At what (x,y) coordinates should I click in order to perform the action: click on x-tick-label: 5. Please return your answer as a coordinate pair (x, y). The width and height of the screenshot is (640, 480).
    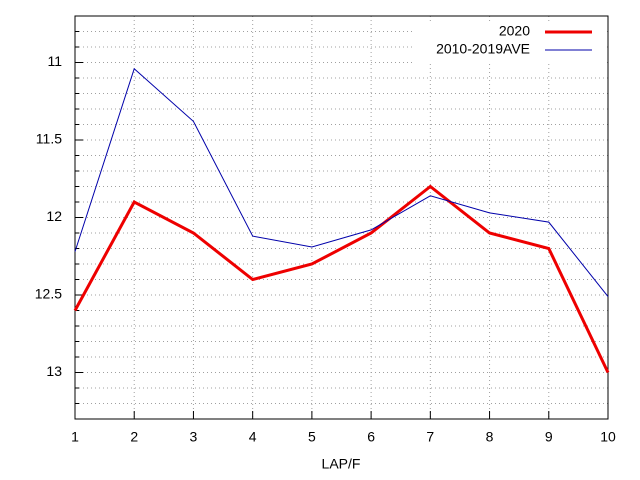
    Looking at the image, I should click on (312, 437).